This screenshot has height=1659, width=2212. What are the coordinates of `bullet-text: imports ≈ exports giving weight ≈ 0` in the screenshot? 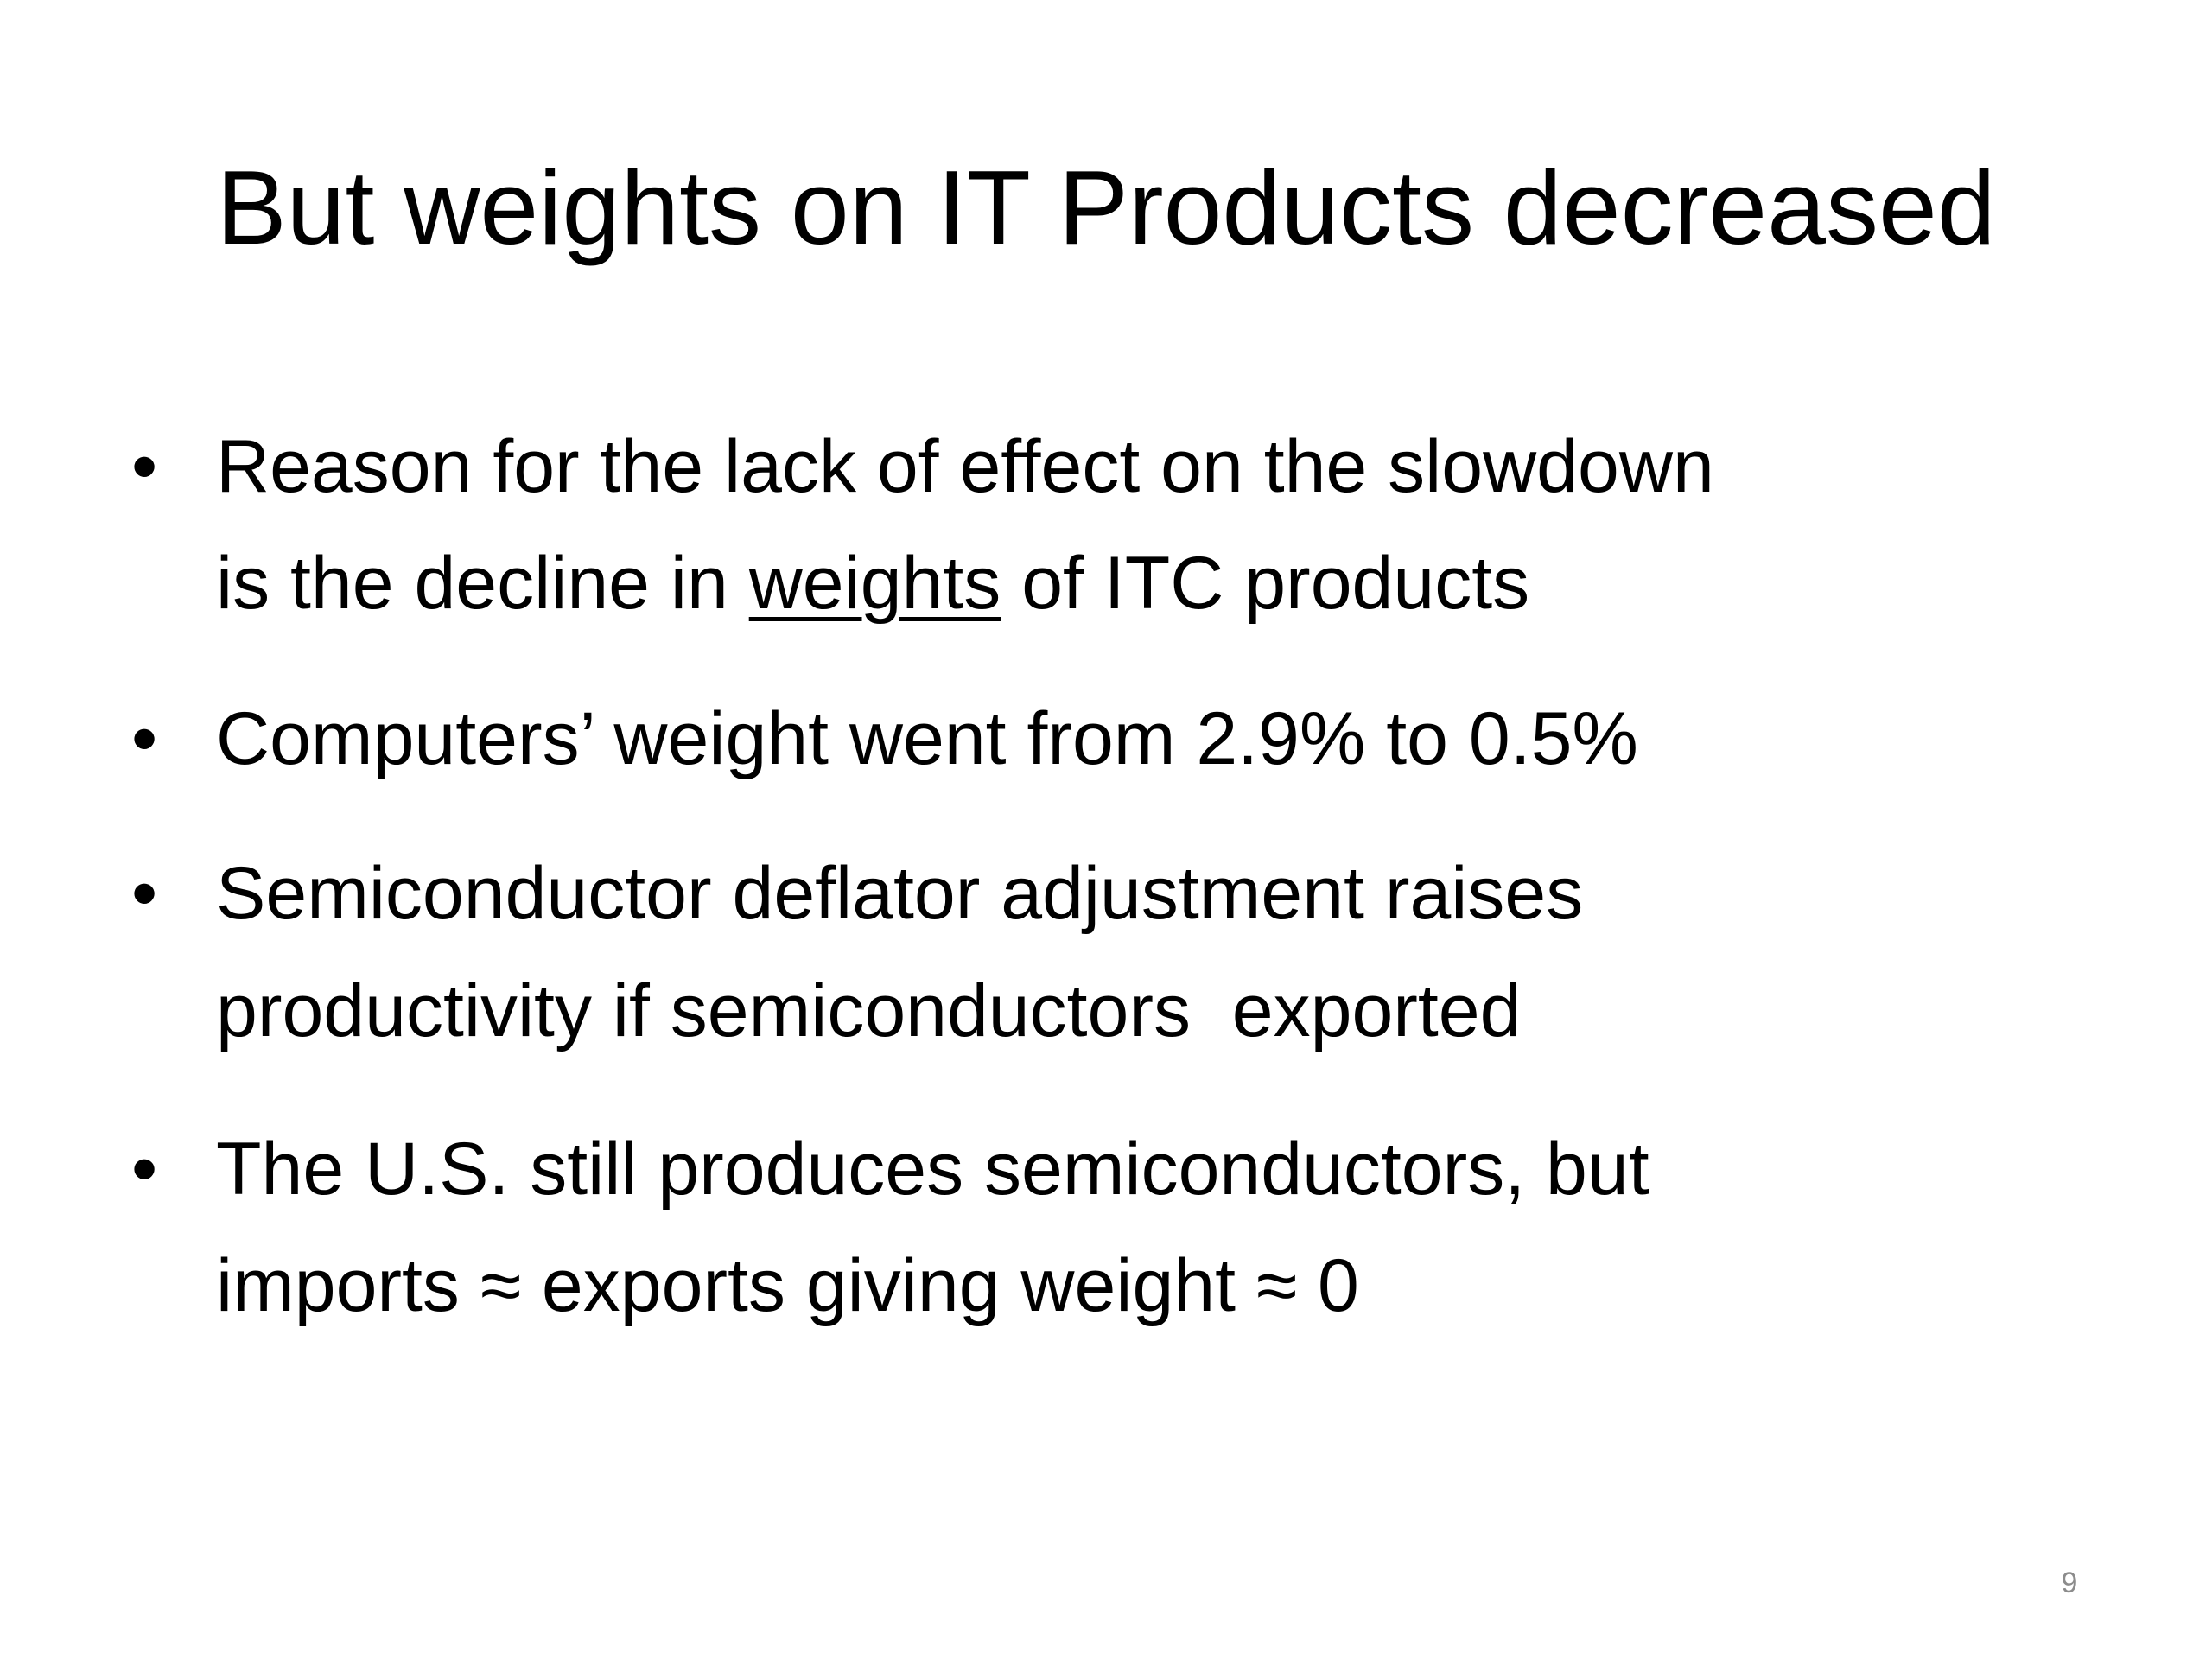 It's located at (787, 1285).